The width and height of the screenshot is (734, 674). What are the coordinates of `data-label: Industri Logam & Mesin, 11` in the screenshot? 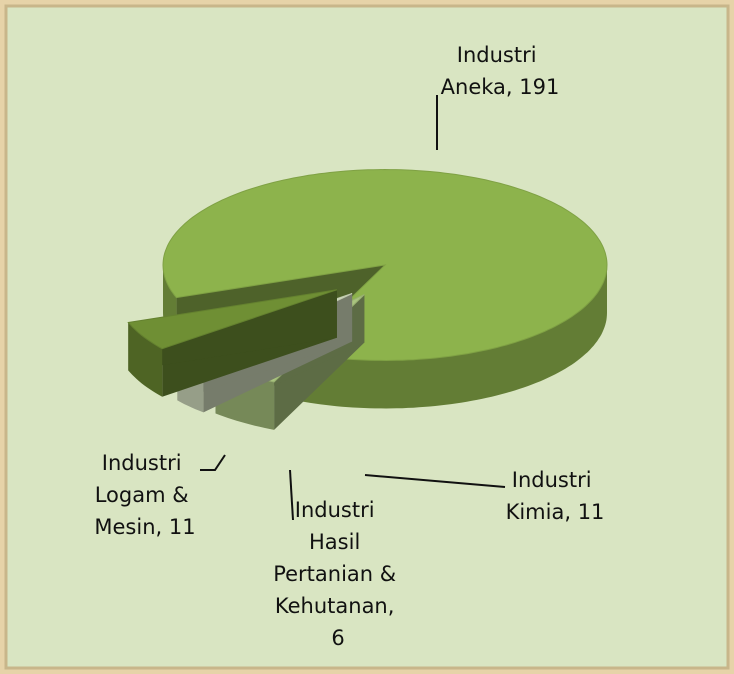 It's located at (144, 495).